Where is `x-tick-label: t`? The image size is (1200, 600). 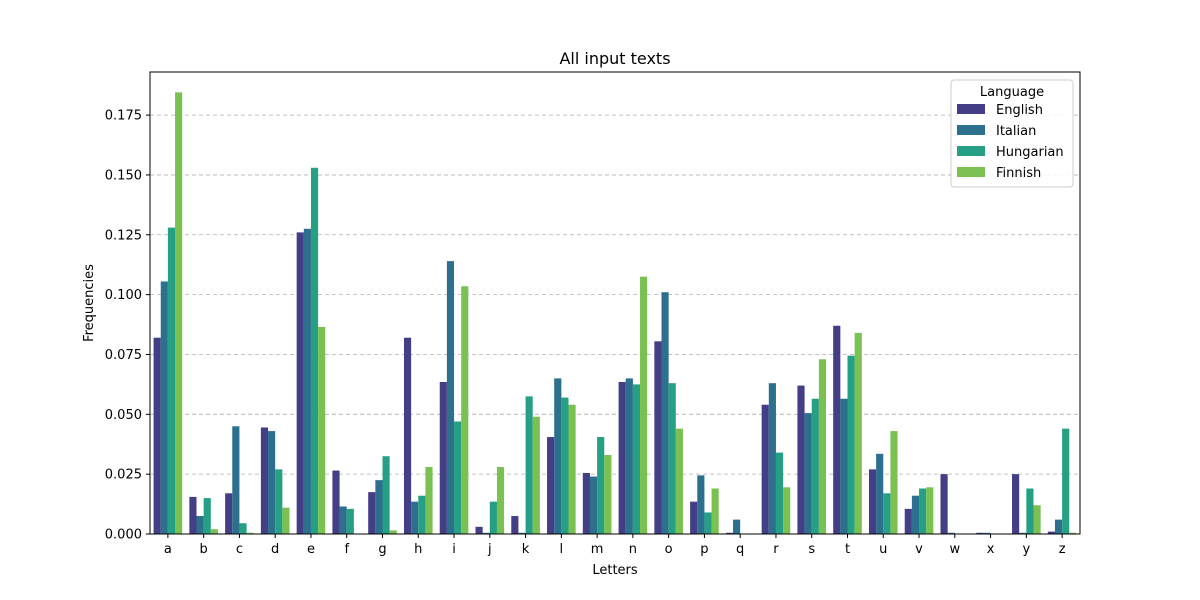
x-tick-label: t is located at coordinates (847, 549).